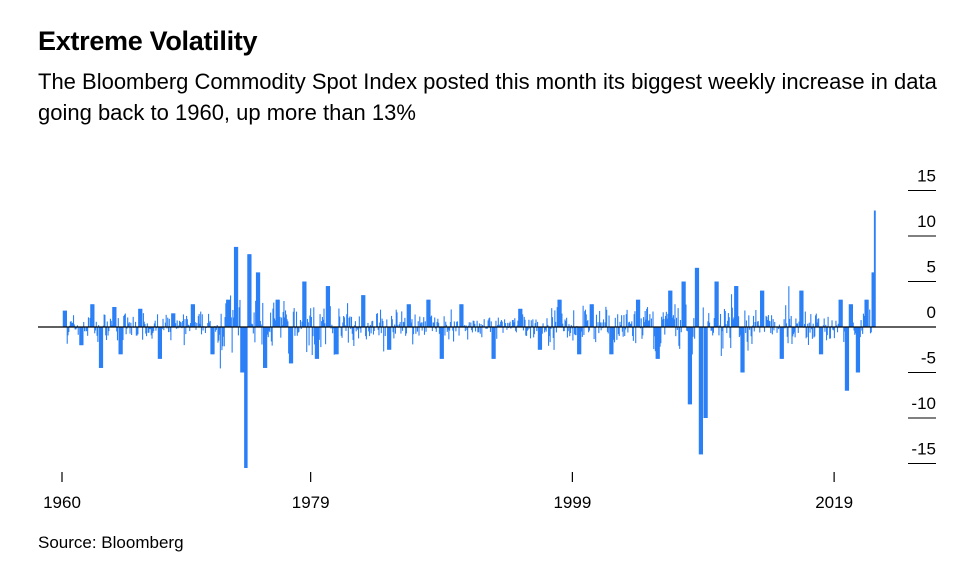  Describe the element at coordinates (926, 221) in the screenshot. I see `y-tick-label: 10` at that location.